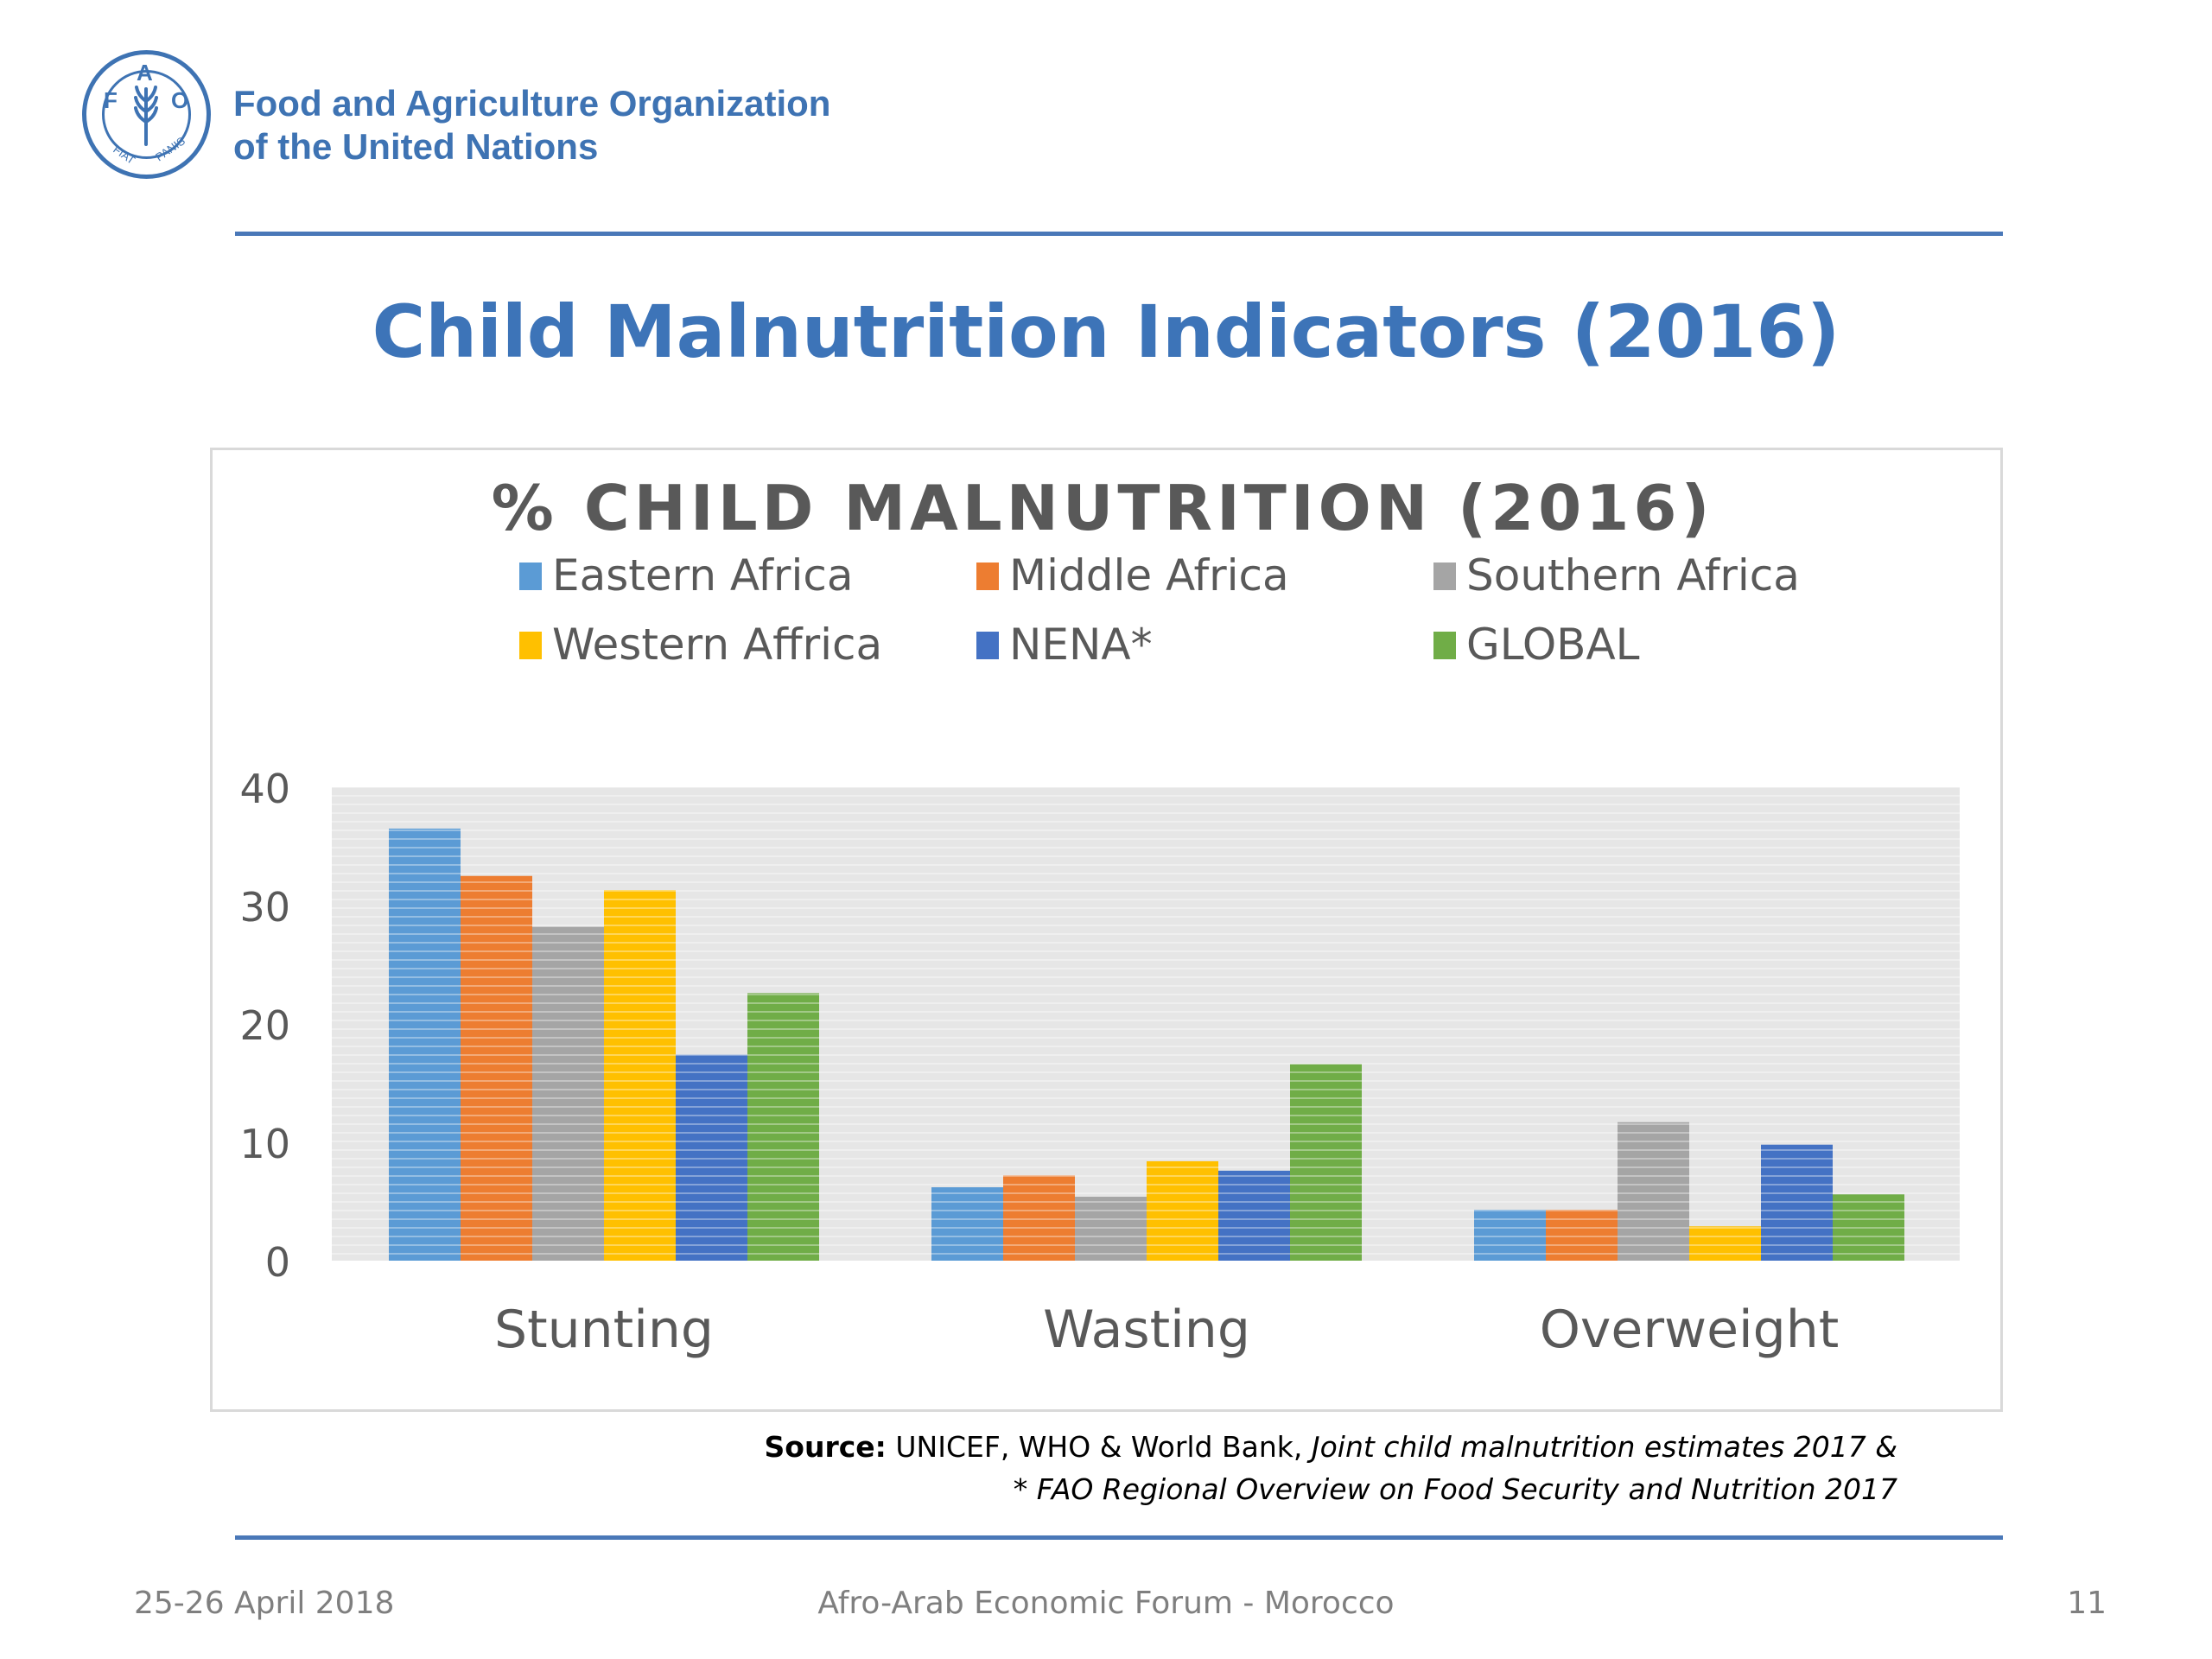  I want to click on logo-motto-right: PANIS, so click(170, 148).